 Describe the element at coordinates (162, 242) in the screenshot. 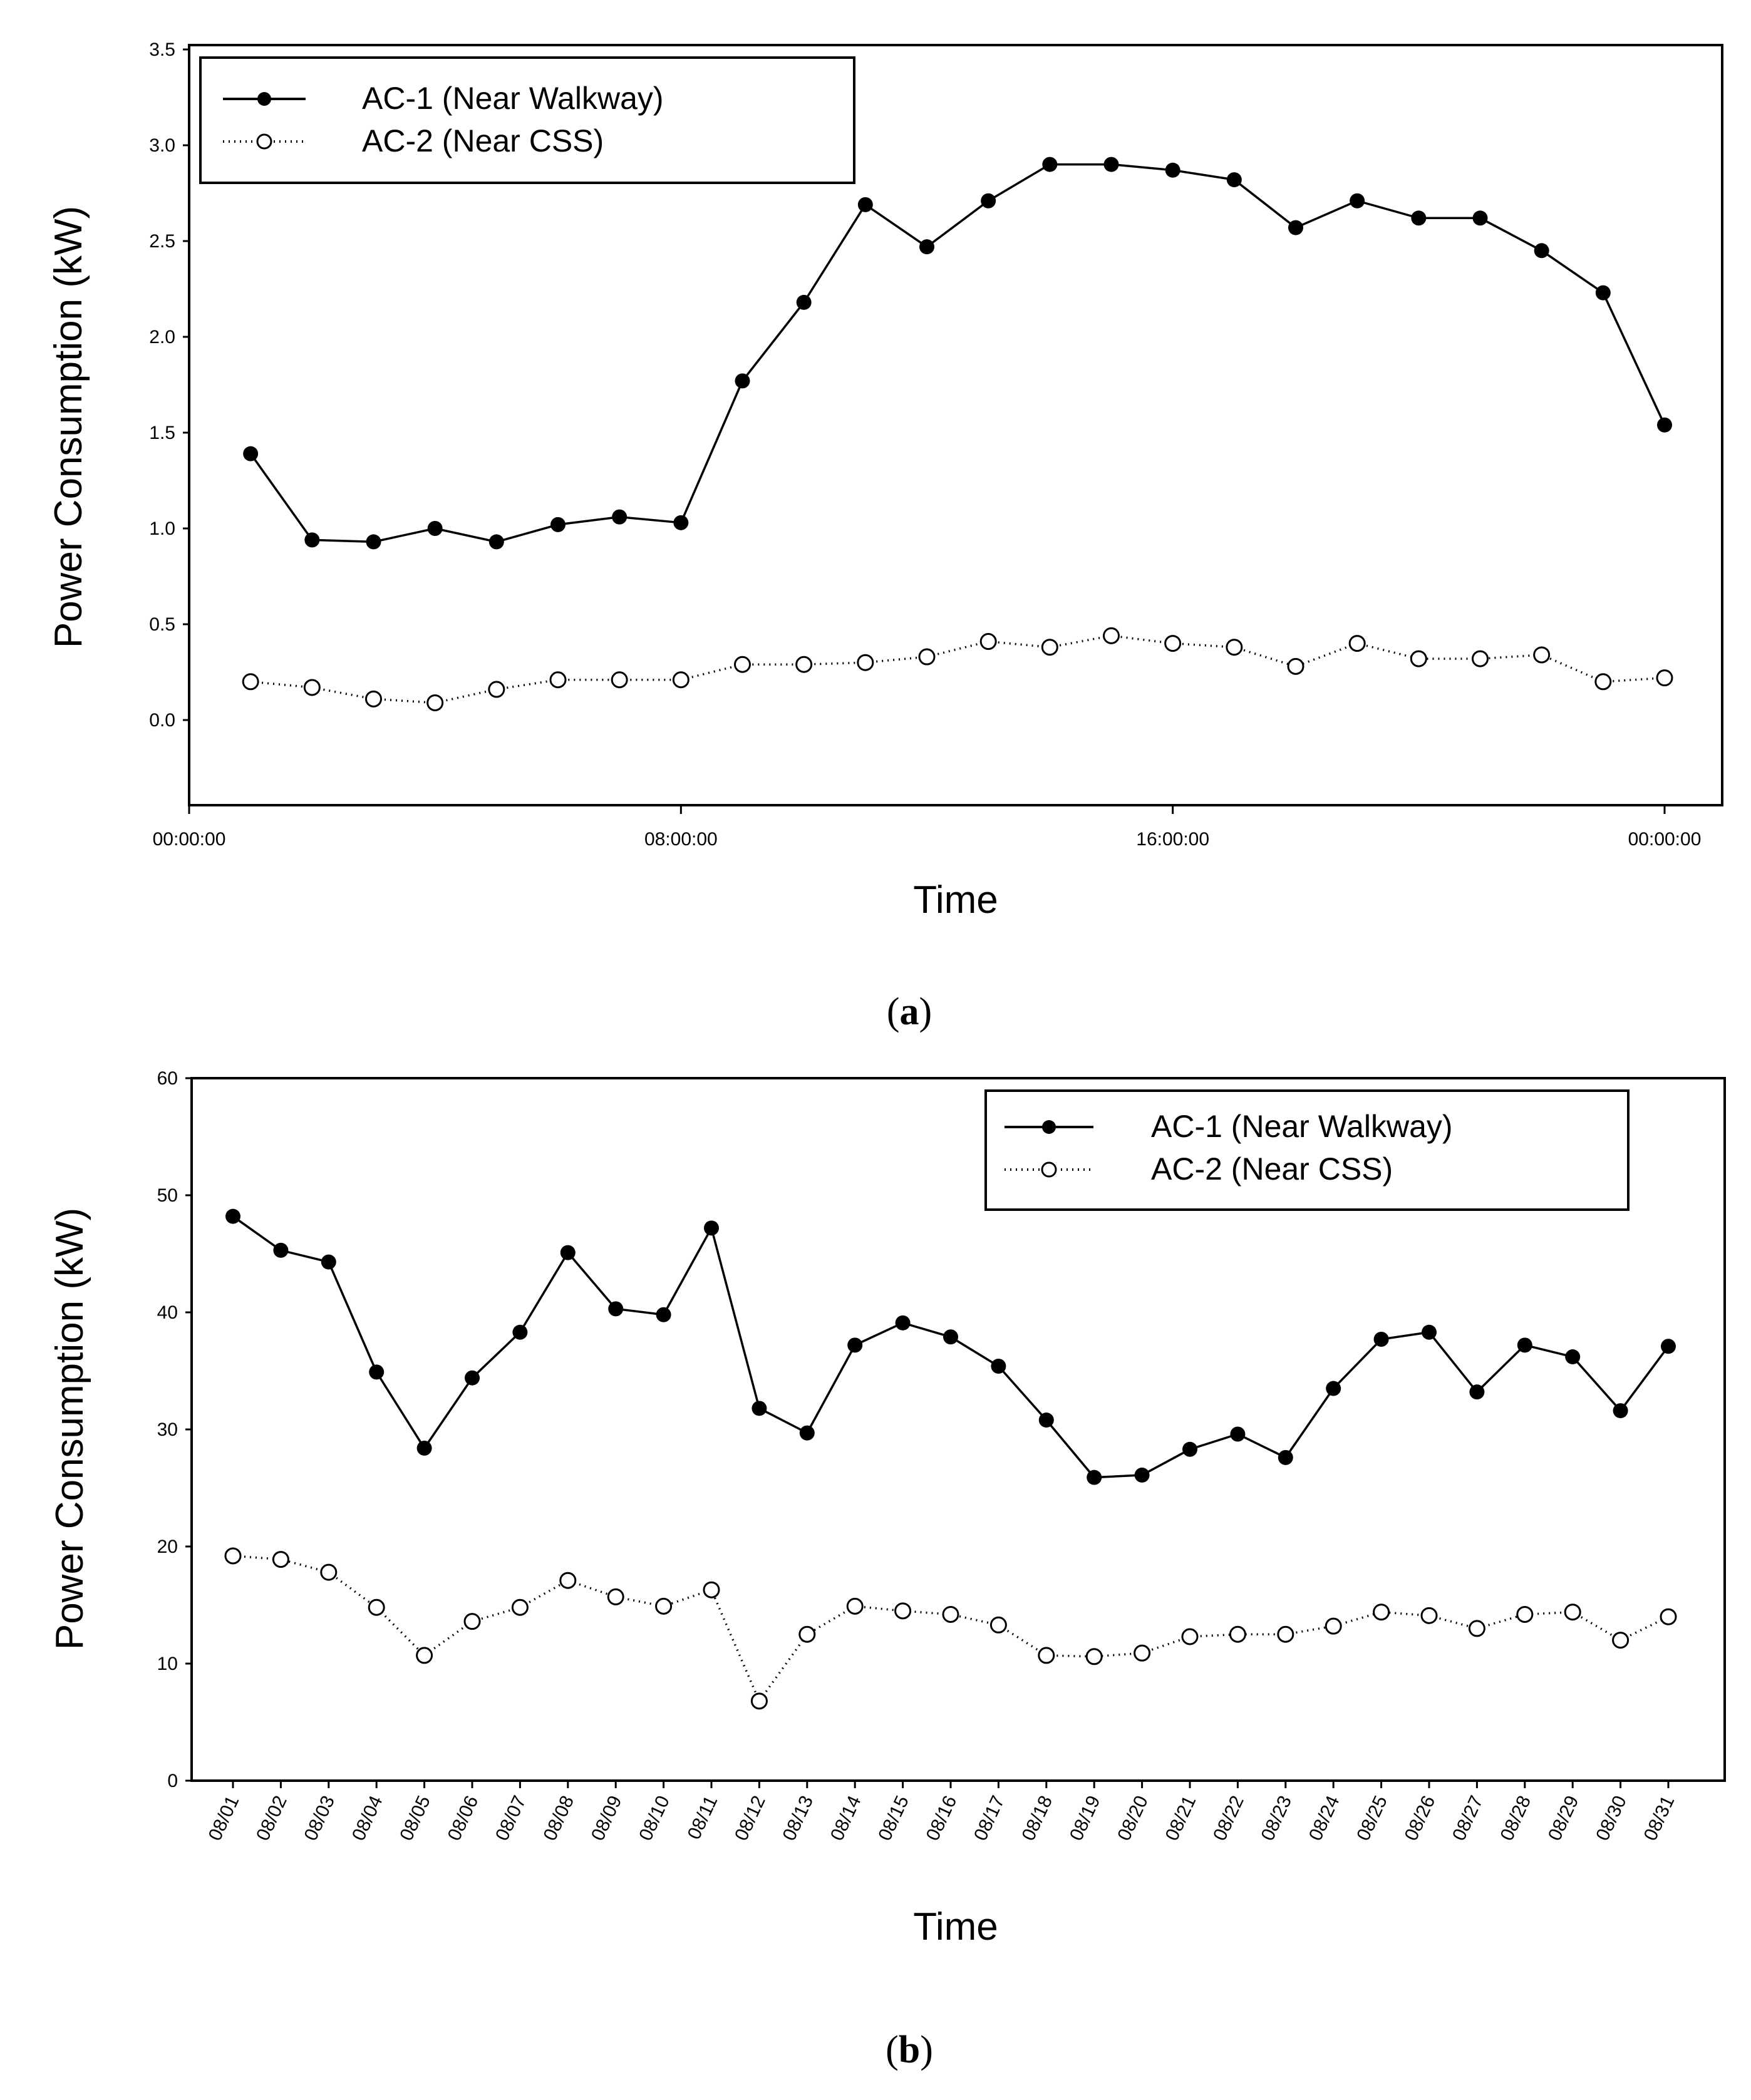

I see `y-tick-label: 2.5` at that location.